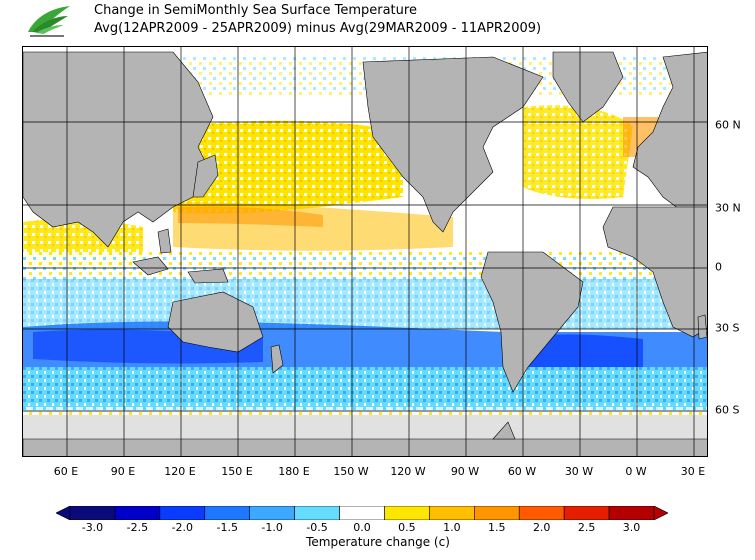 Image resolution: width=755 pixels, height=560 pixels. Describe the element at coordinates (727, 410) in the screenshot. I see `lat-label: 60 S` at that location.